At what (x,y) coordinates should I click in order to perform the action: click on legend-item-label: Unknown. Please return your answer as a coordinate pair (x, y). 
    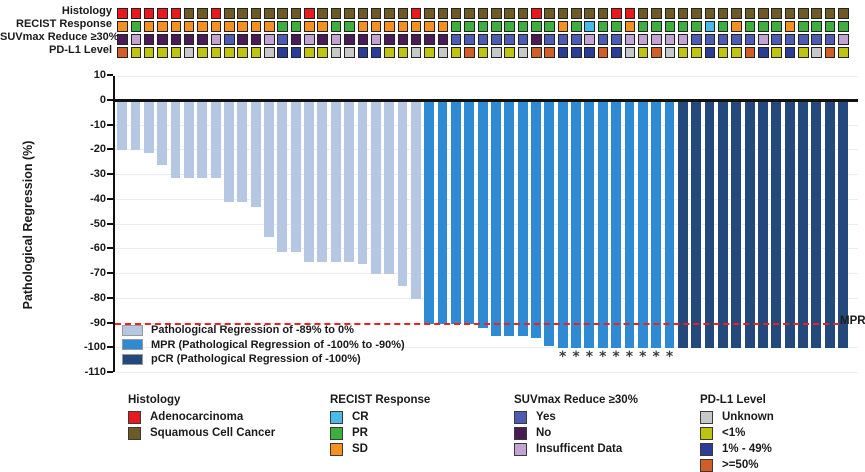
    Looking at the image, I should click on (748, 417).